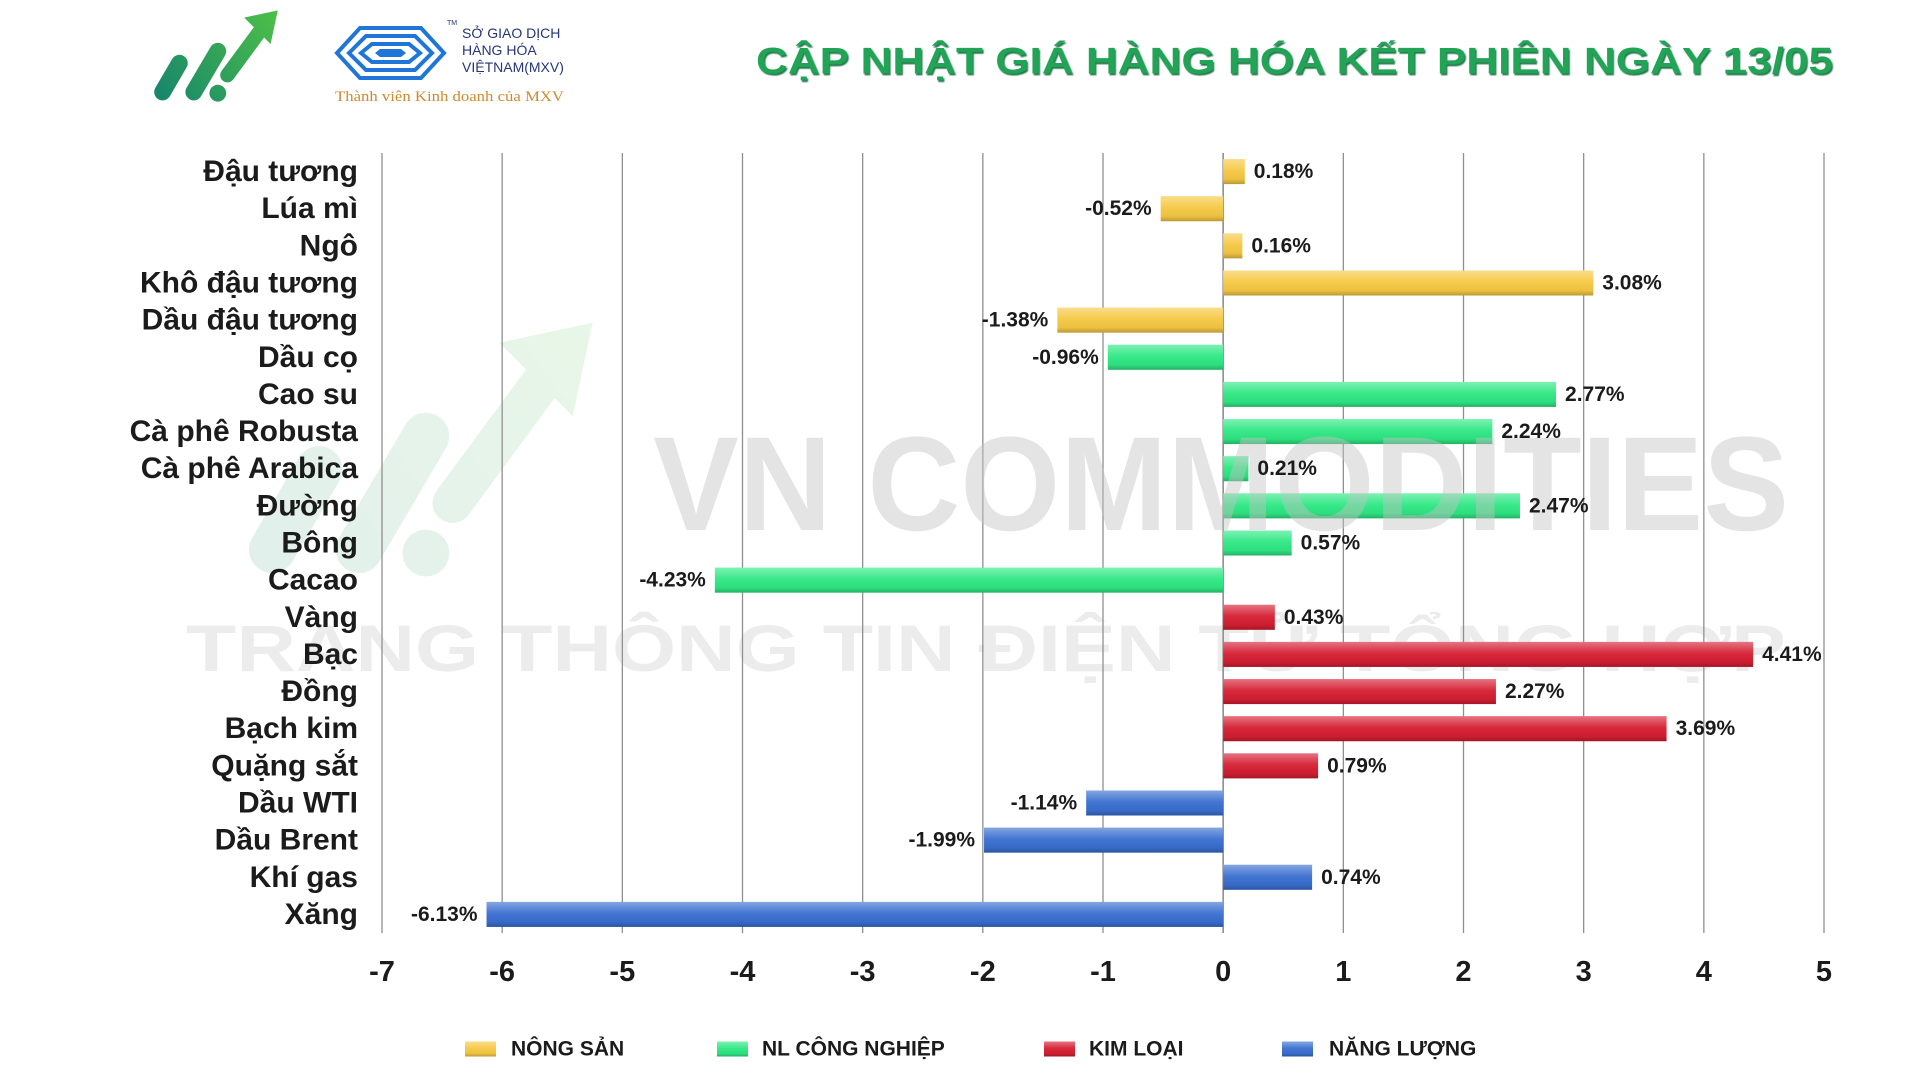  What do you see at coordinates (1284, 171) in the screenshot?
I see `data-label: 0.18%` at bounding box center [1284, 171].